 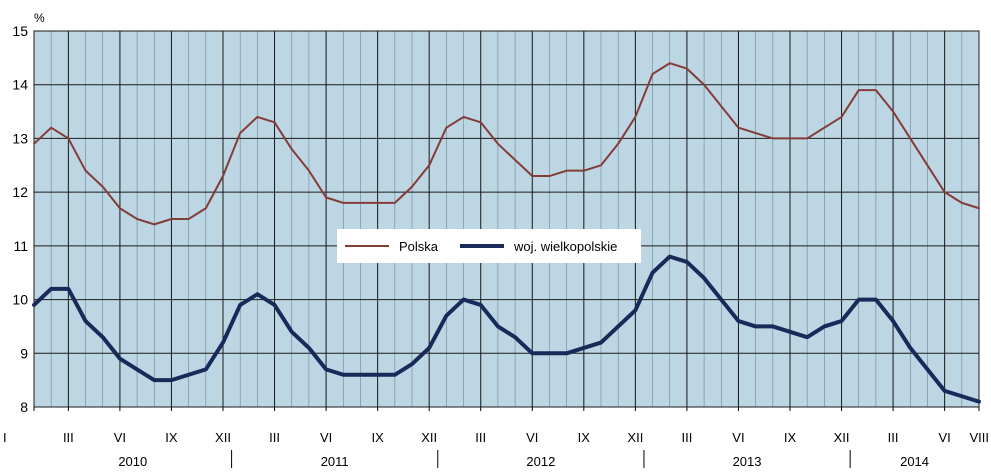 I want to click on y-tick-label: 14, so click(x=20, y=85).